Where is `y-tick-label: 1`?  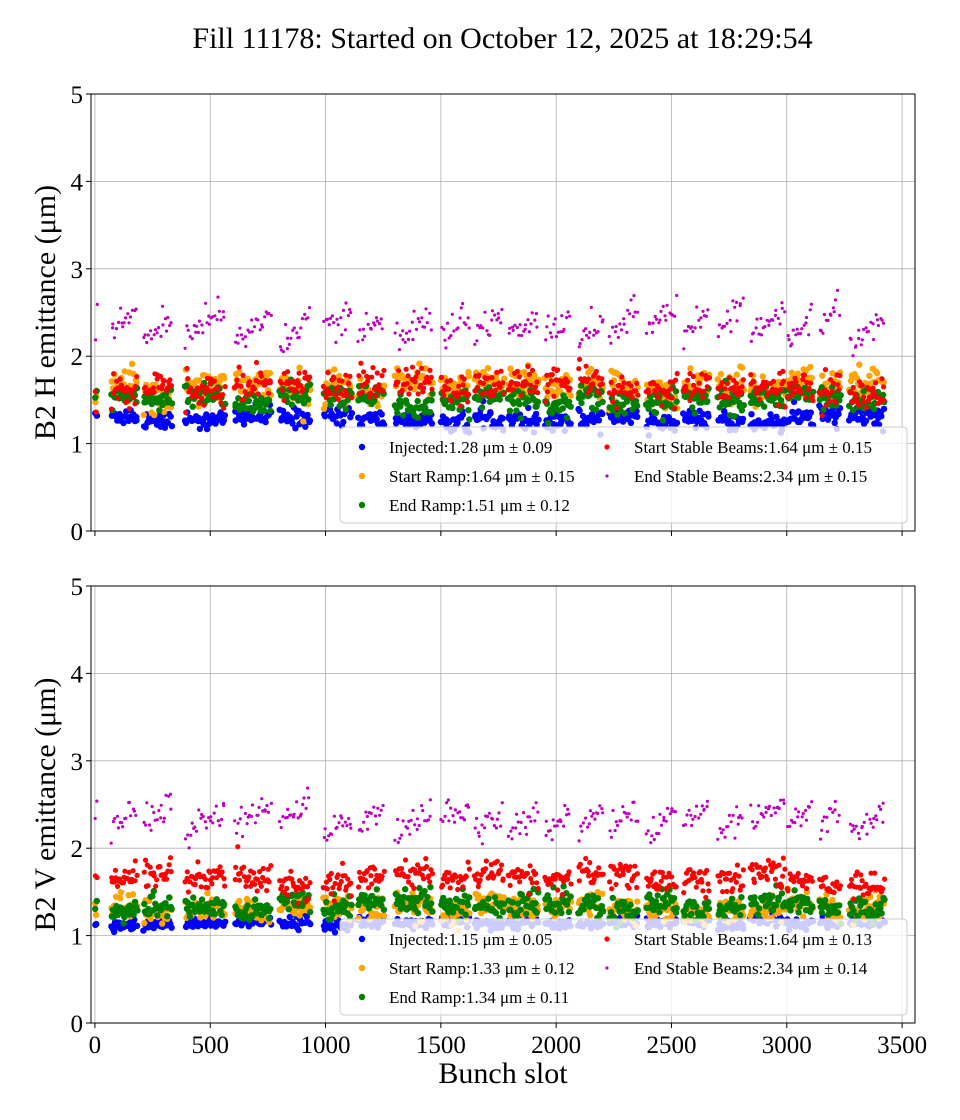
y-tick-label: 1 is located at coordinates (77, 937).